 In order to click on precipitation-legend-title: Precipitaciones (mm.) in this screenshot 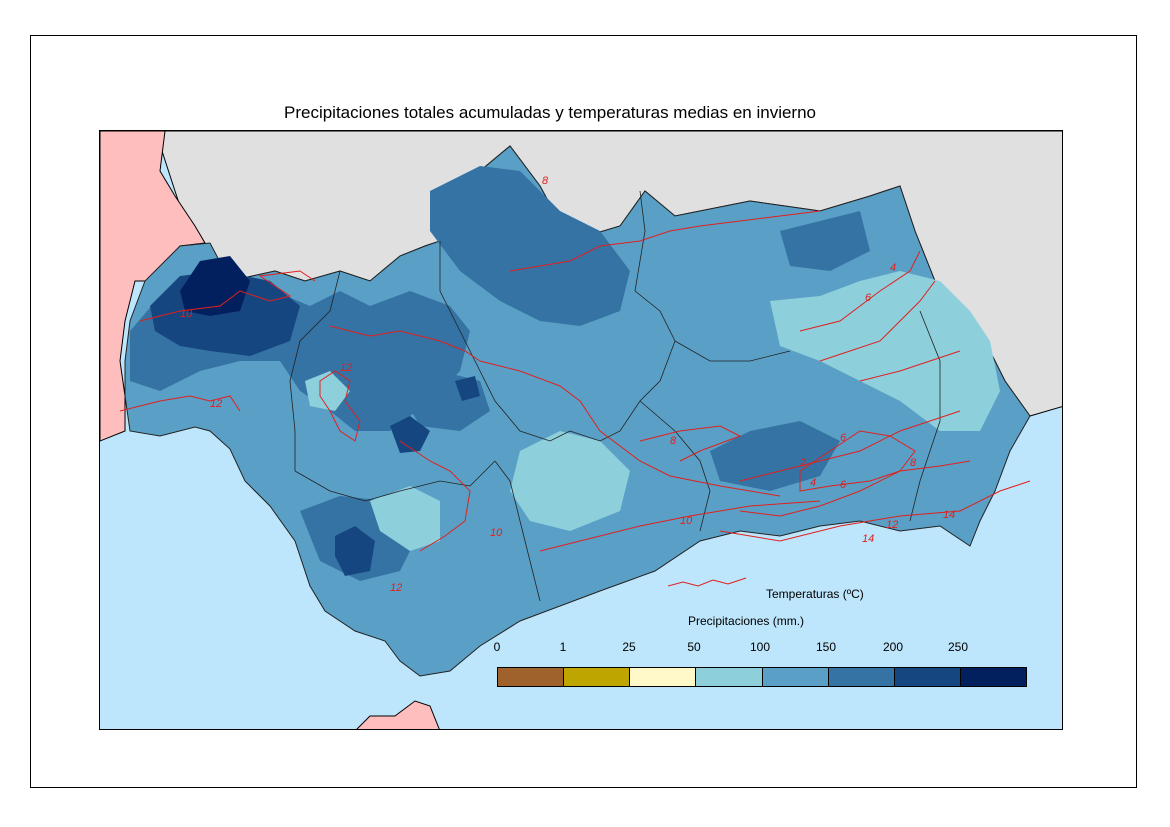, I will do `click(746, 621)`.